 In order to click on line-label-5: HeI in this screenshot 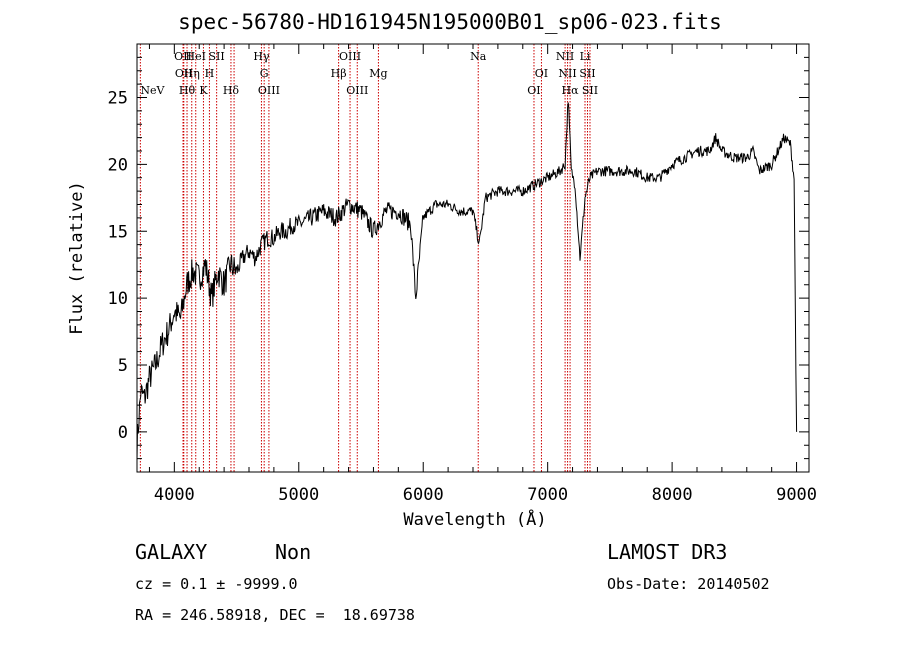, I will do `click(196, 56)`.